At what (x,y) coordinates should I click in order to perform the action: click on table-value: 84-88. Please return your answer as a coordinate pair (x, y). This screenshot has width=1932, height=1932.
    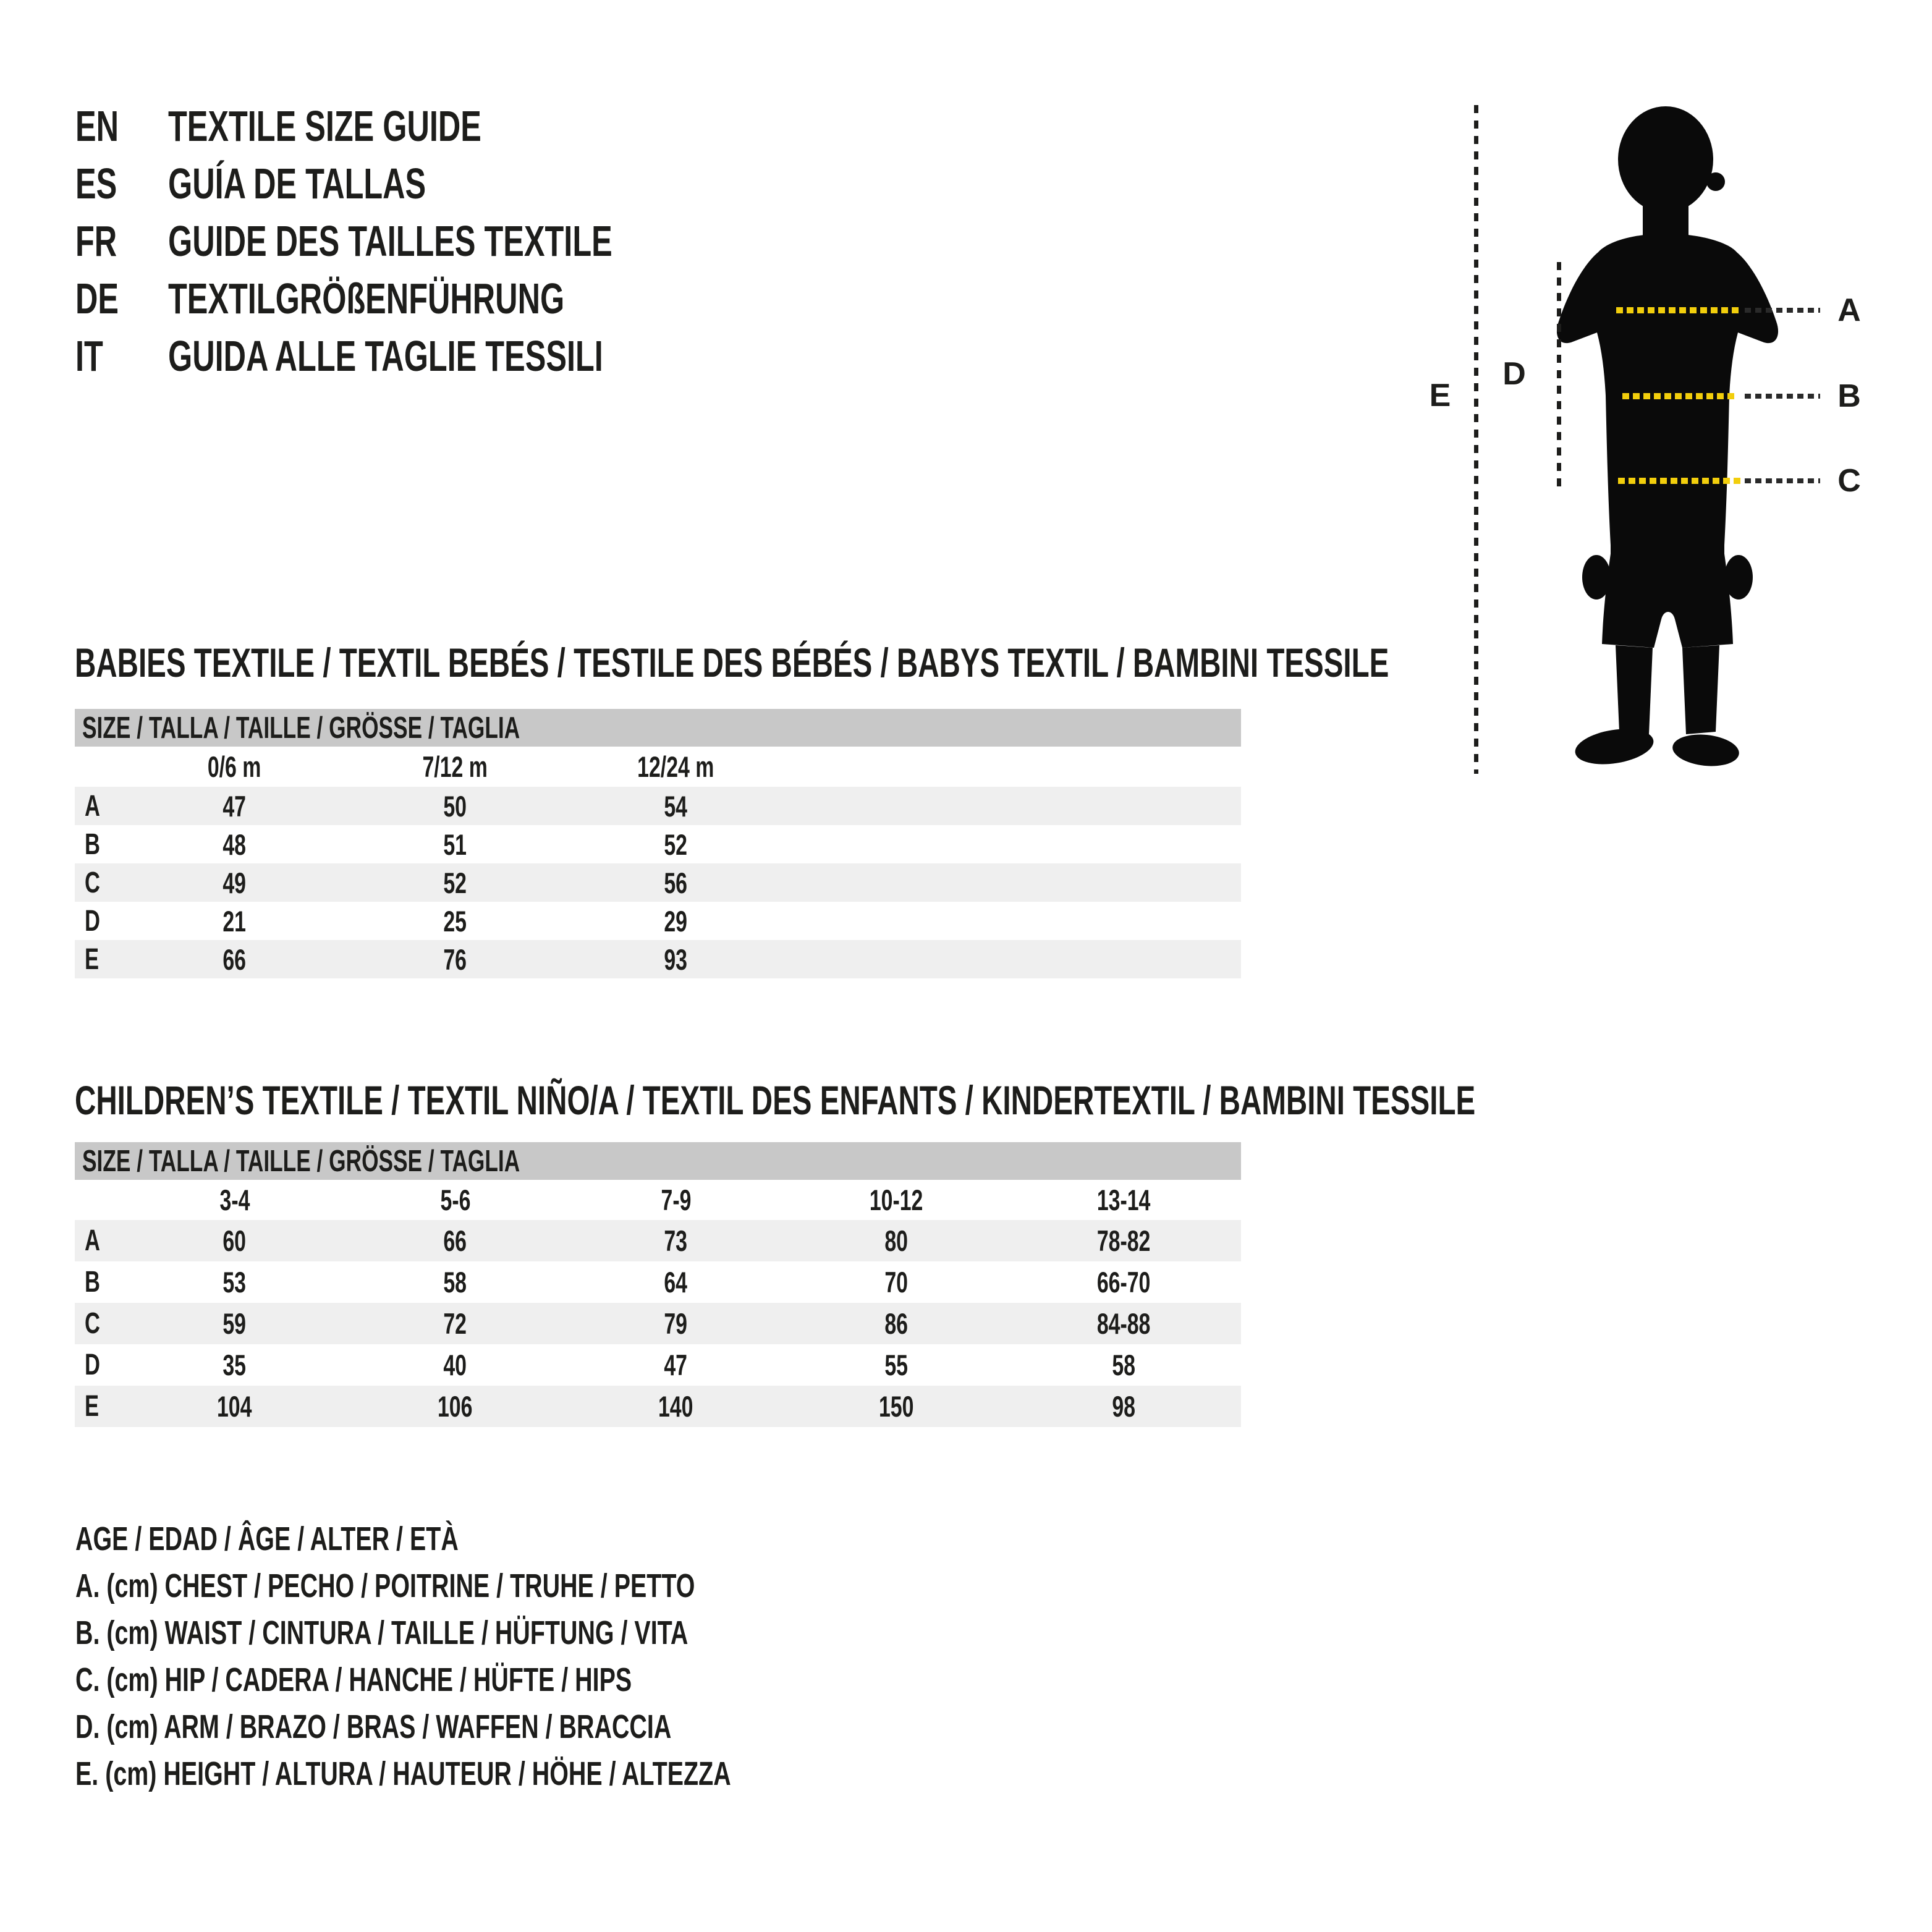
    Looking at the image, I should click on (1124, 1323).